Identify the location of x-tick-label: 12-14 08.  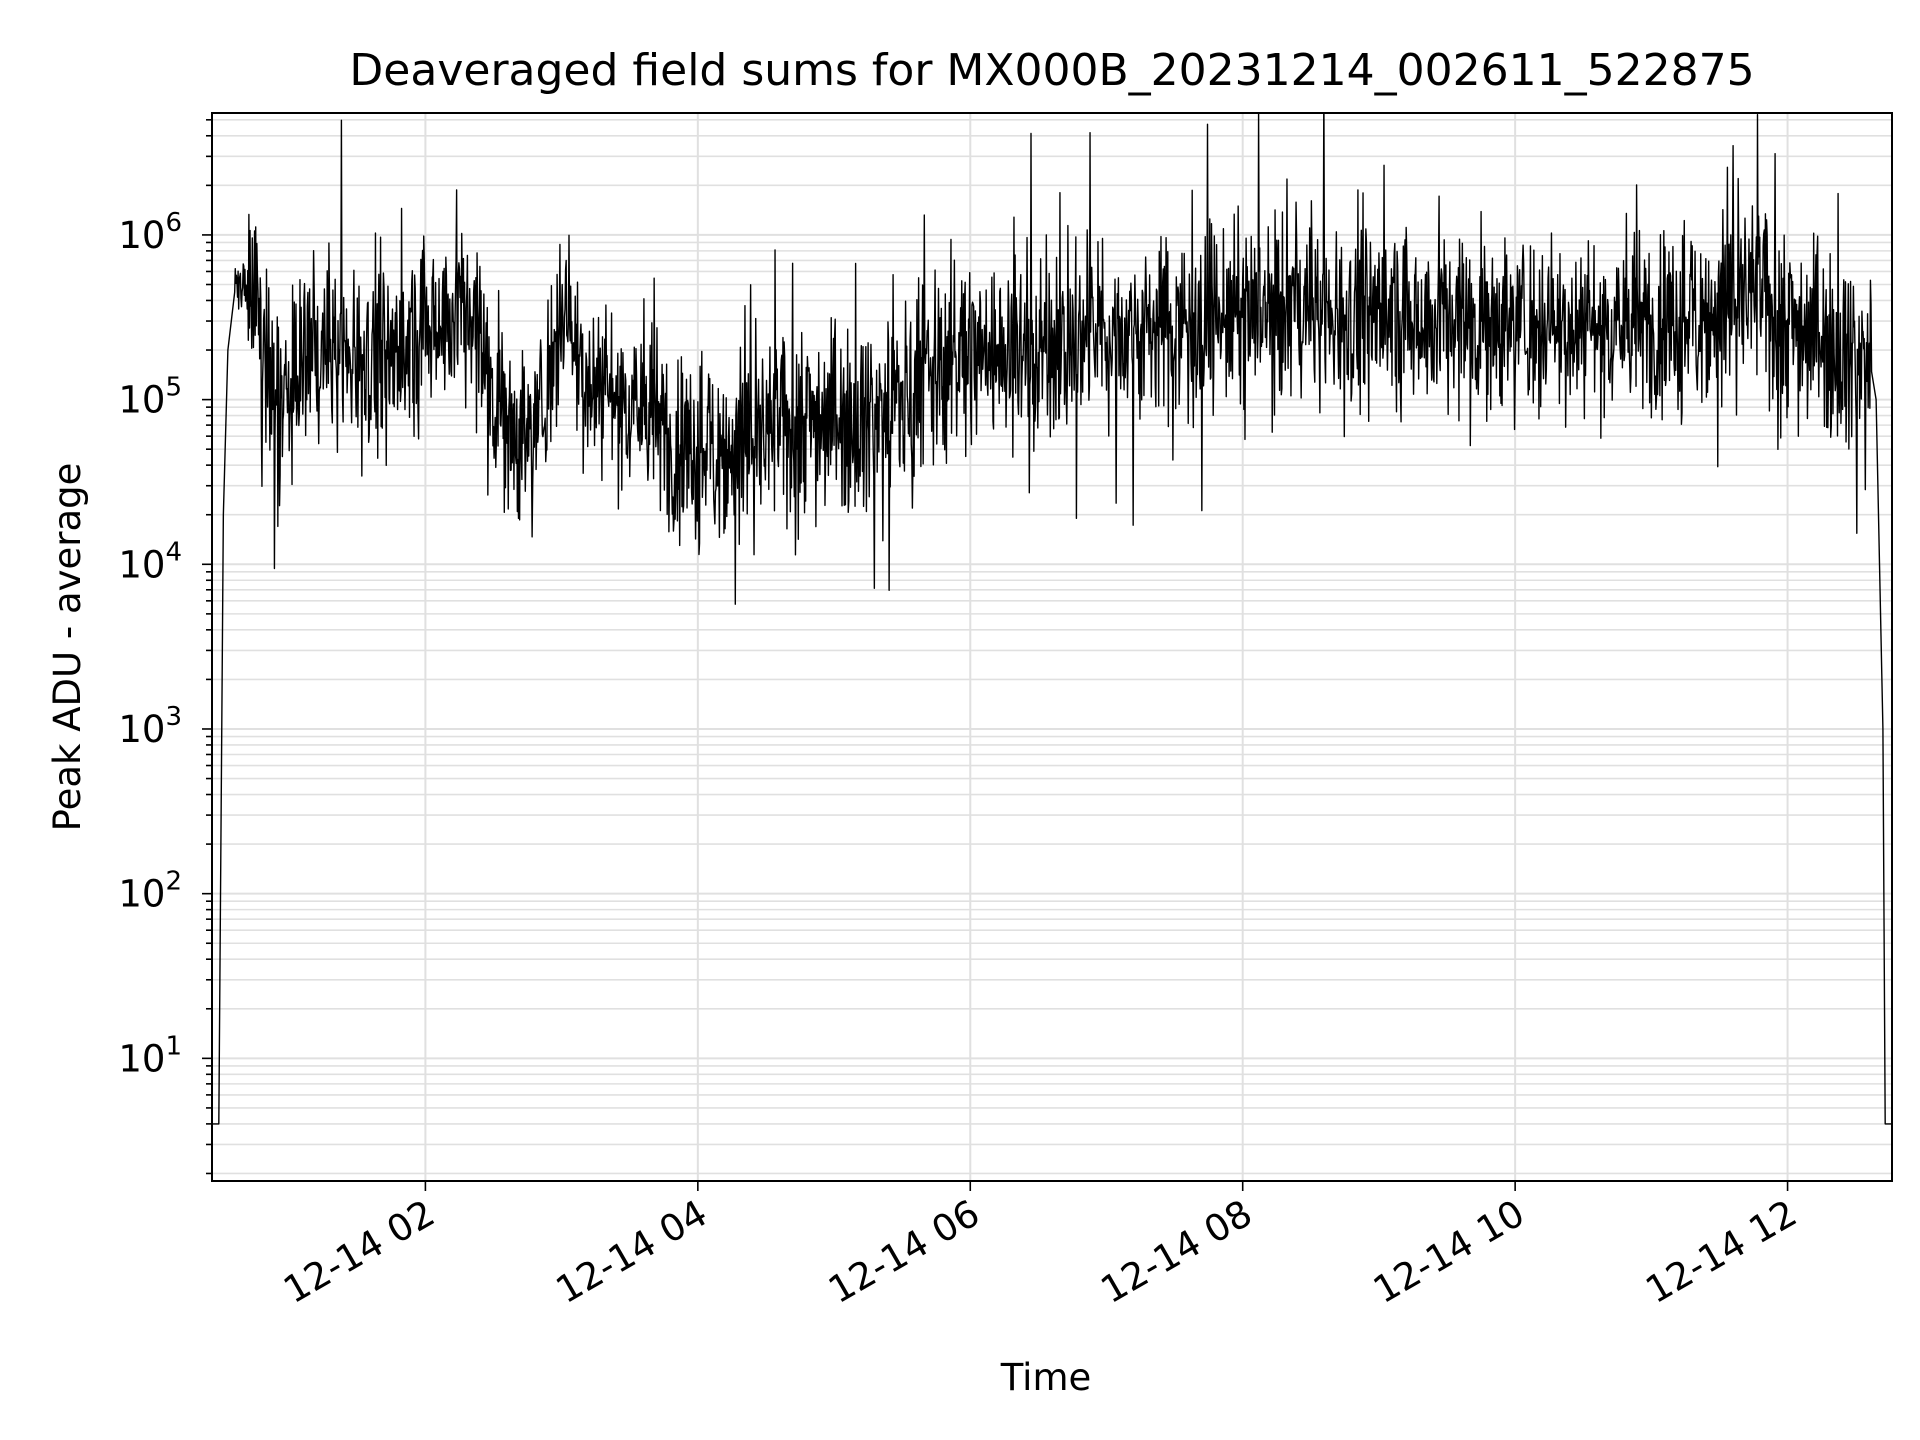
(1177, 1252).